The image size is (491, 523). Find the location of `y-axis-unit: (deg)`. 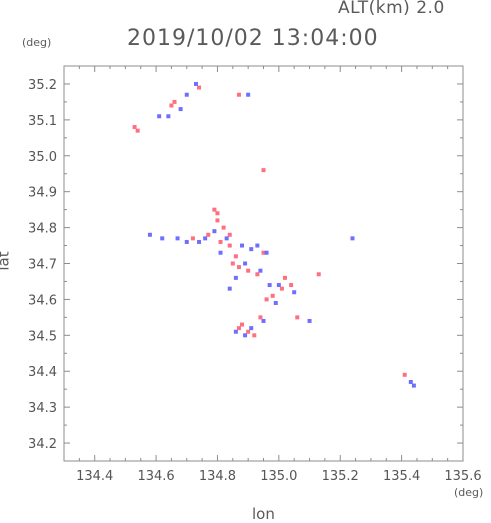

y-axis-unit: (deg) is located at coordinates (37, 42).